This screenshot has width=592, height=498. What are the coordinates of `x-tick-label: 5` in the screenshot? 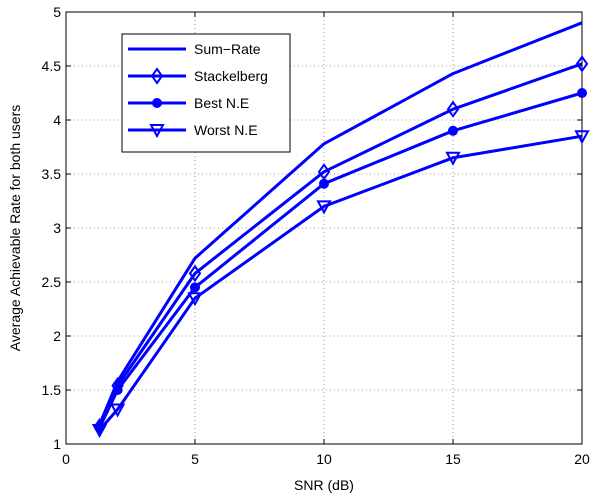 It's located at (195, 459).